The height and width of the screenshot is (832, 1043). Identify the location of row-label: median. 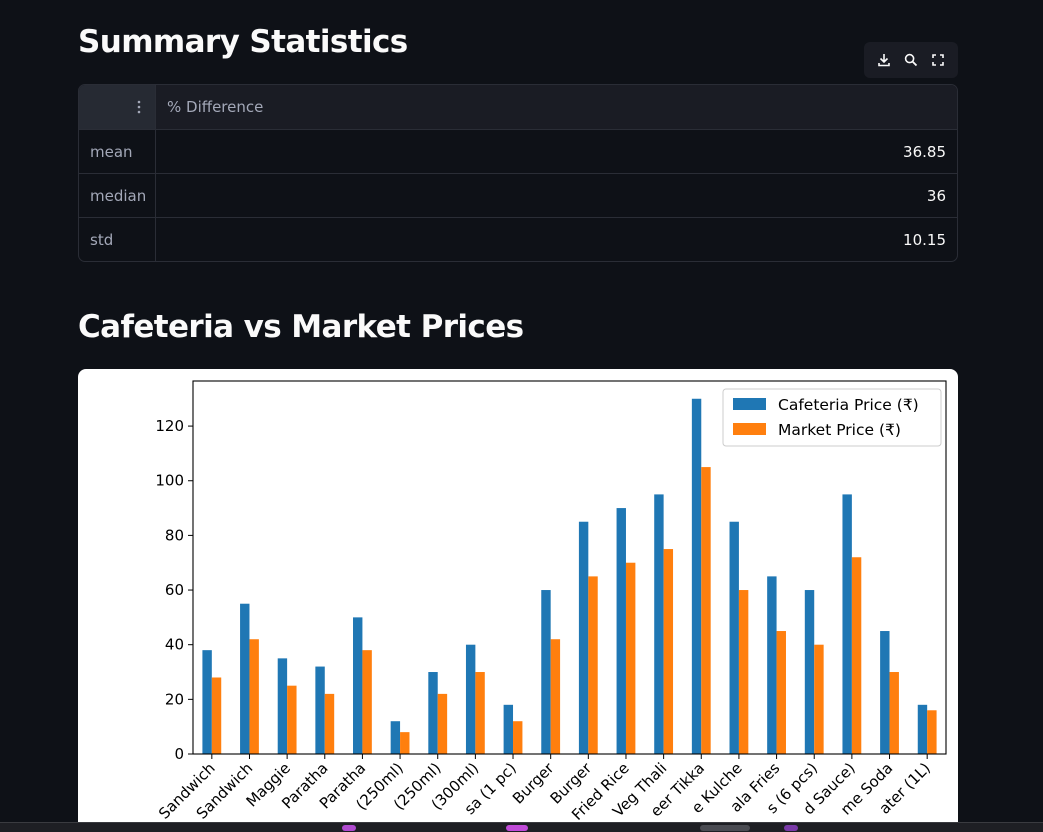
(117, 195).